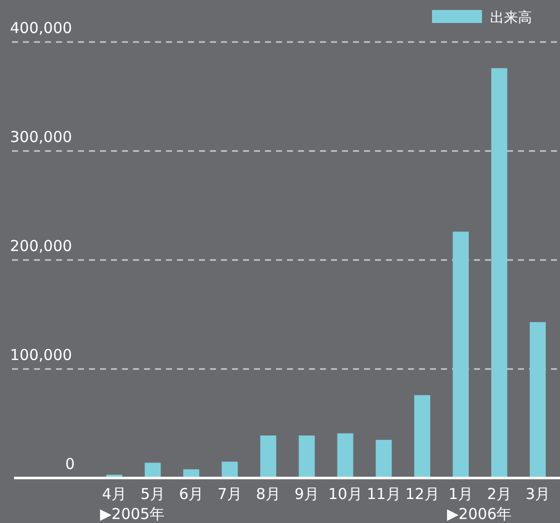 The image size is (560, 523). What do you see at coordinates (511, 18) in the screenshot?
I see `legend-label: 出来高` at bounding box center [511, 18].